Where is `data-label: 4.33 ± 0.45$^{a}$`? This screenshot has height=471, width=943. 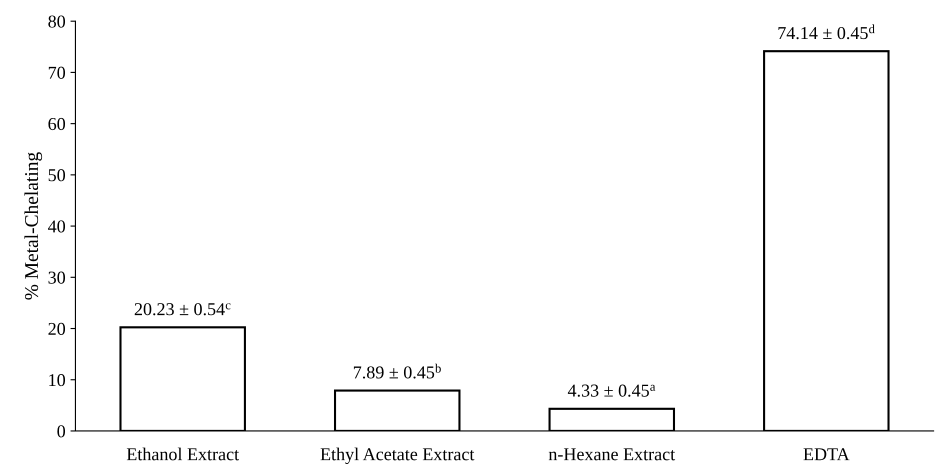 data-label: 4.33 ± 0.45$^{a}$ is located at coordinates (612, 390).